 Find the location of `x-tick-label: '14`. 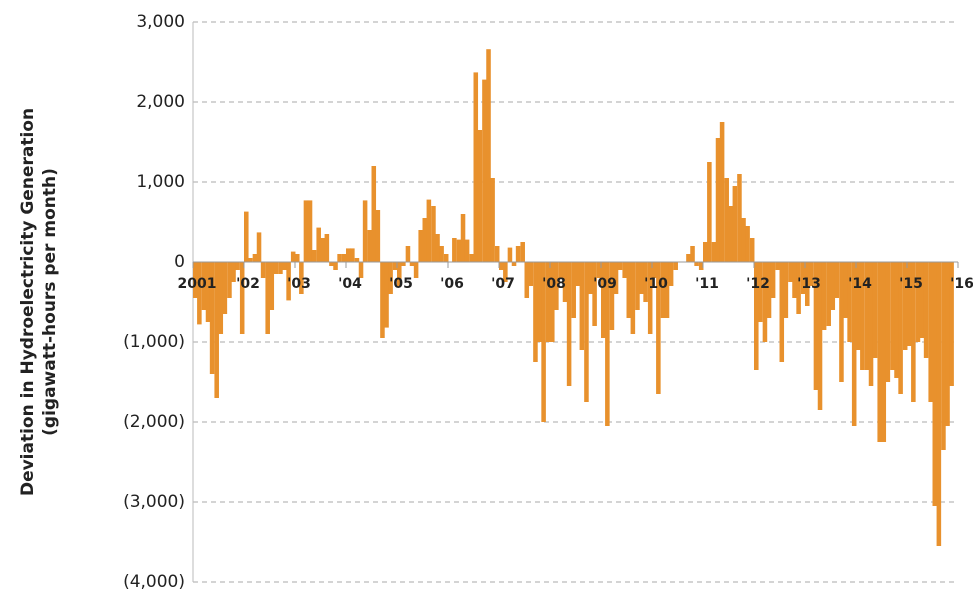

x-tick-label: '14 is located at coordinates (860, 284).